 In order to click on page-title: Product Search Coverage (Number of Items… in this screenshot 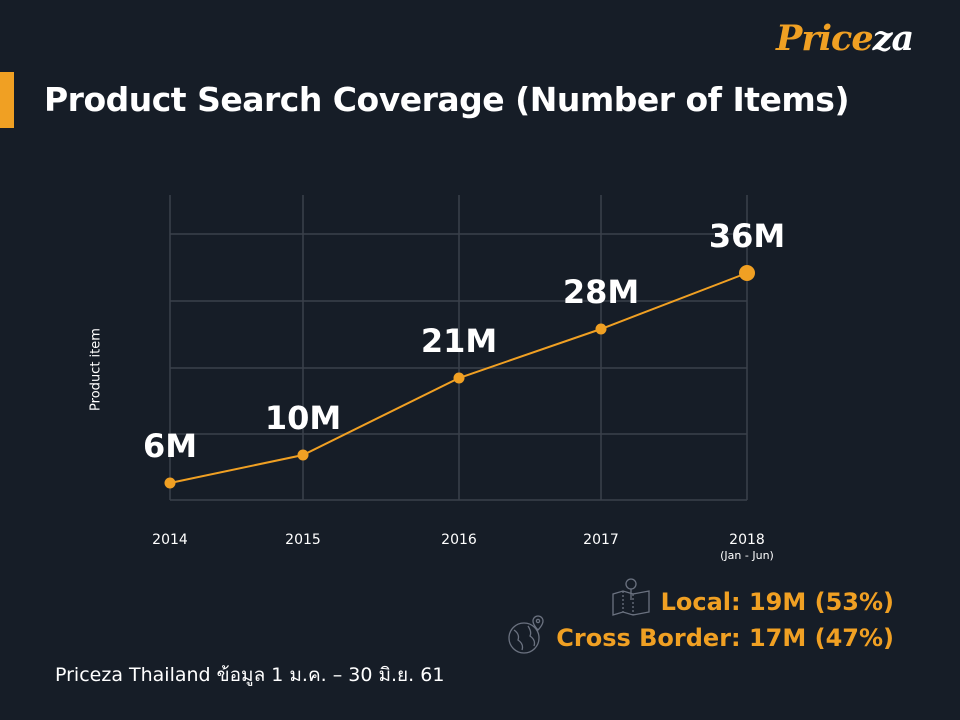, I will do `click(447, 99)`.